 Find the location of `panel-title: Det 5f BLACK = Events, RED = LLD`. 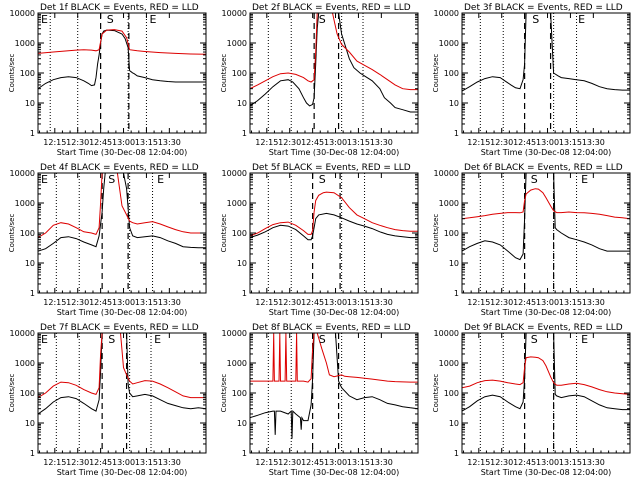

panel-title: Det 5f BLACK = Events, RED = LLD is located at coordinates (331, 168).